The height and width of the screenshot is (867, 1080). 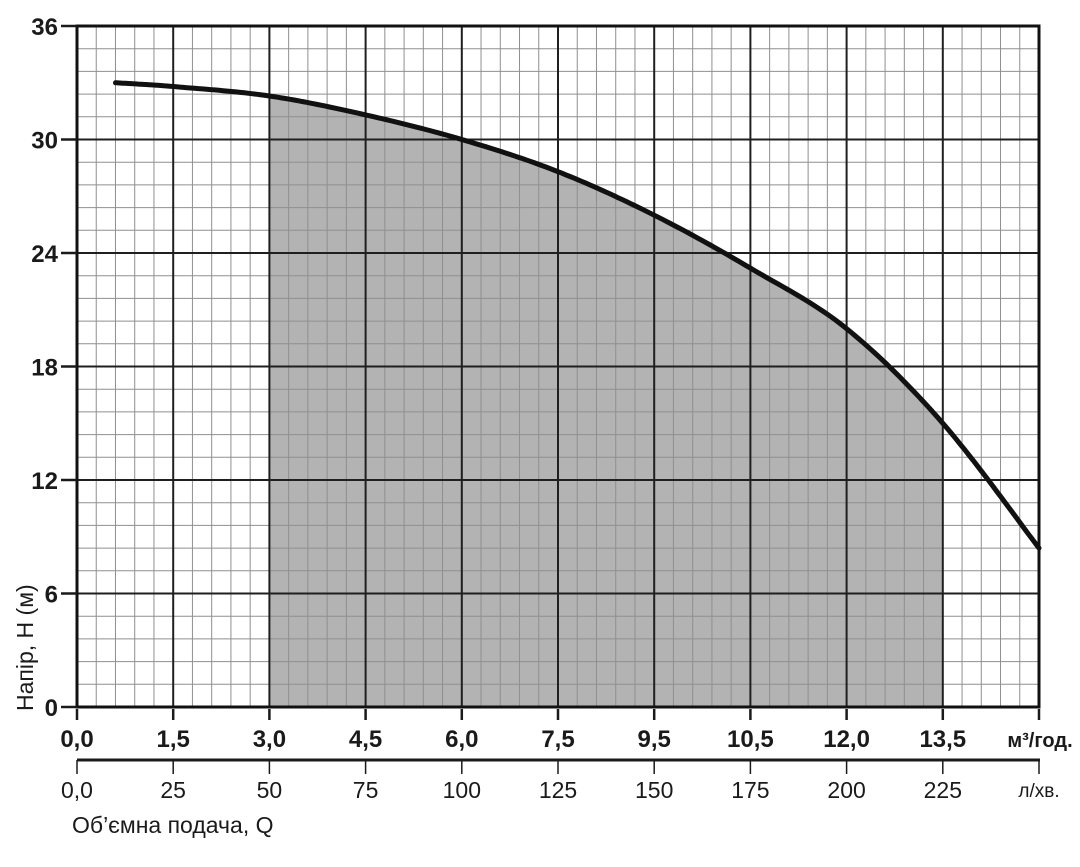 What do you see at coordinates (462, 790) in the screenshot?
I see `flow-bottom-tick-label: 100` at bounding box center [462, 790].